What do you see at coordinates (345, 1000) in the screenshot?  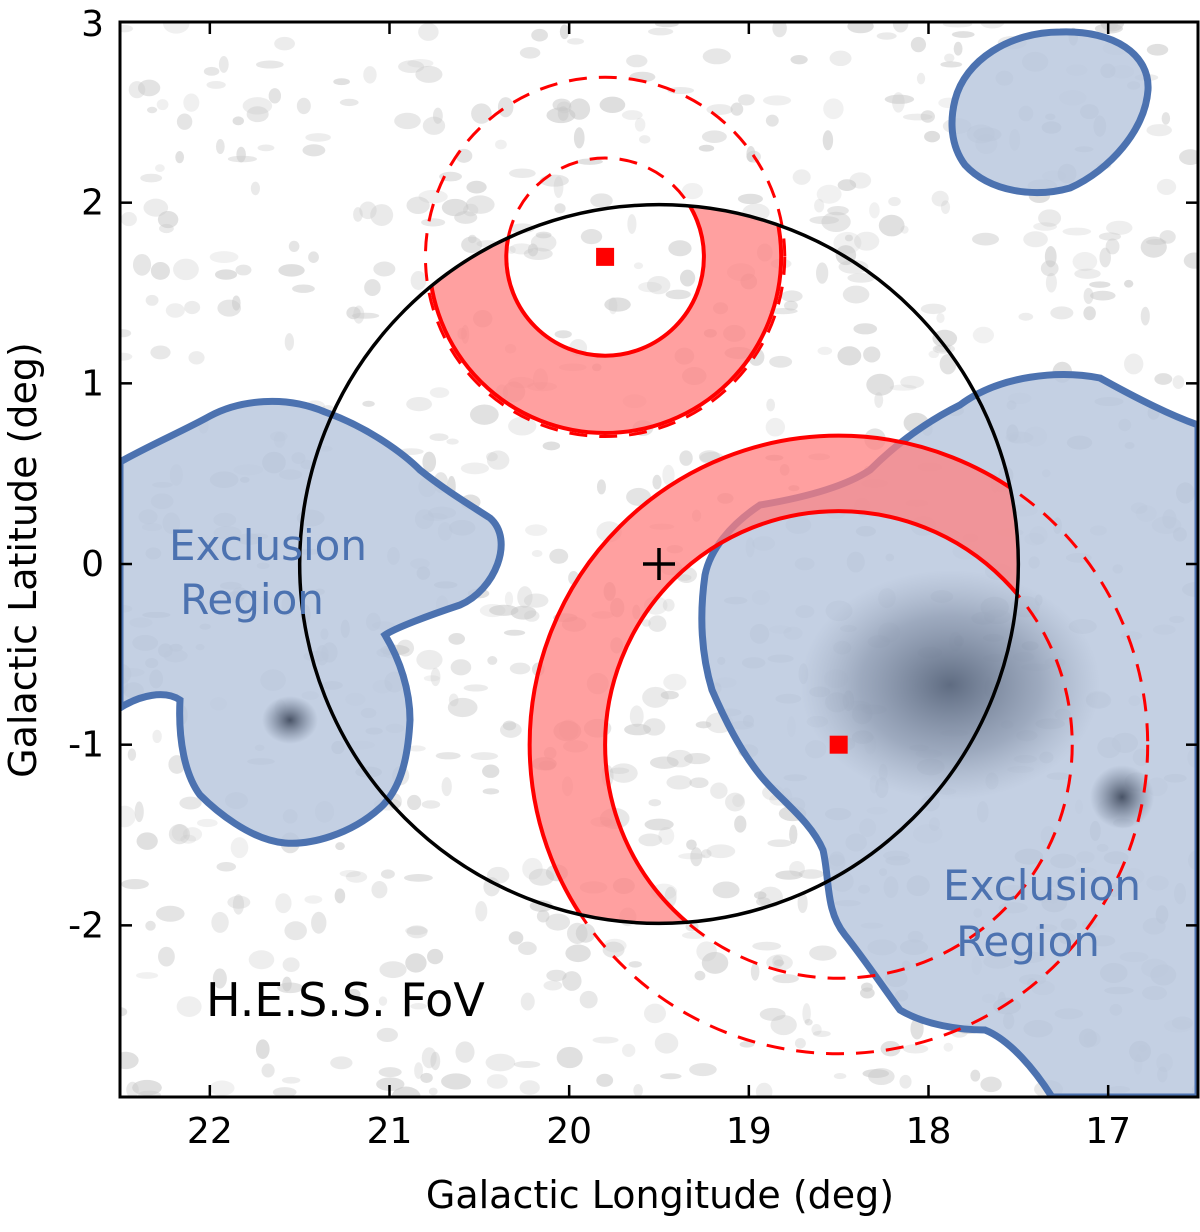 I see `fov-label: H.E.S.S. FoV` at bounding box center [345, 1000].